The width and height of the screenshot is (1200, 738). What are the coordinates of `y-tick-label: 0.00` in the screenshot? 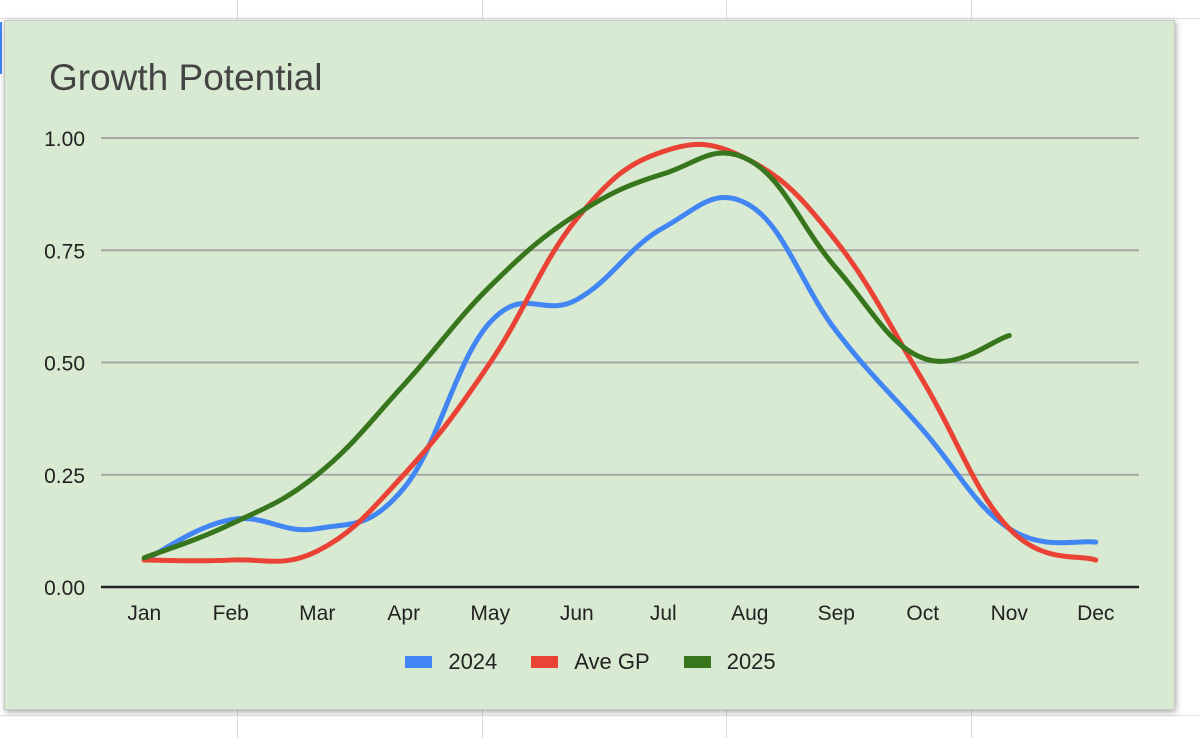 It's located at (64, 588).